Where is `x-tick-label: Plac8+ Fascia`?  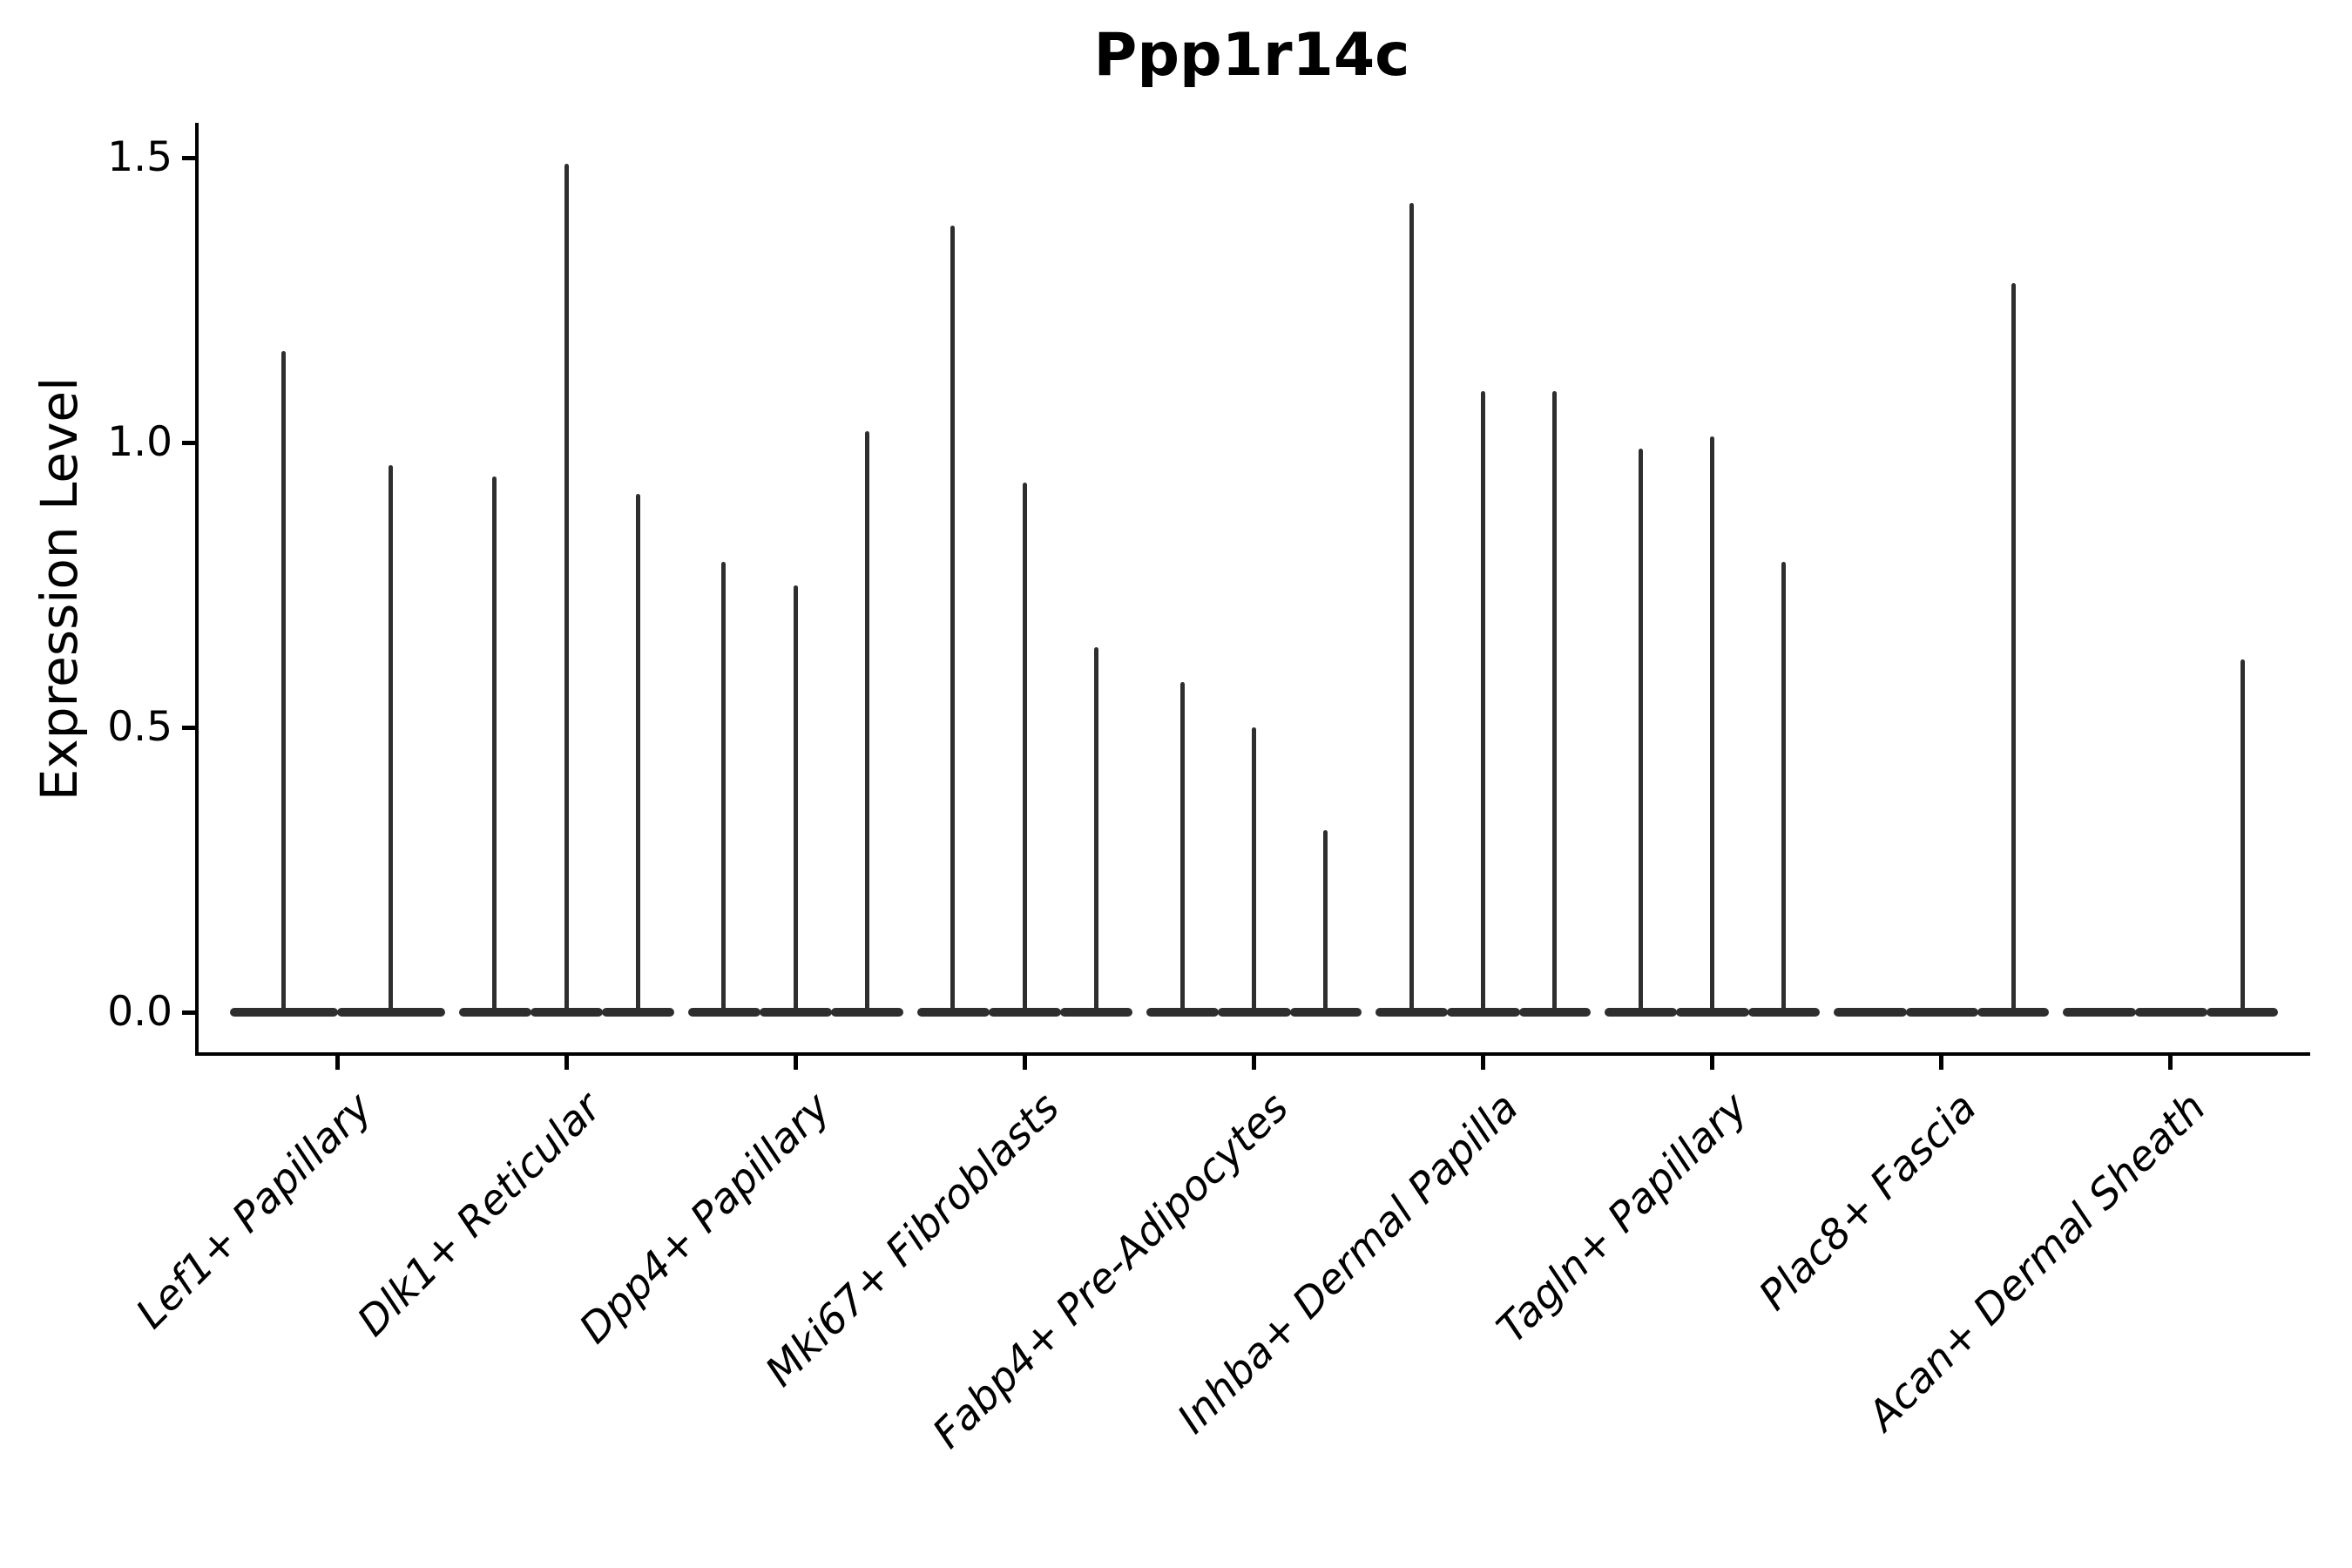
x-tick-label: Plac8+ Fascia is located at coordinates (1867, 1202).